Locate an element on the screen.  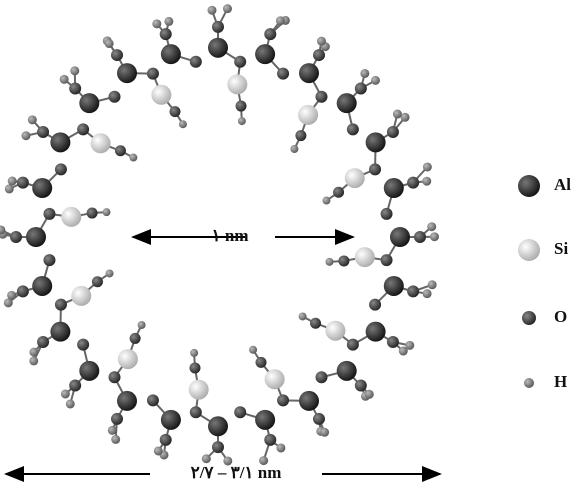
legend-h-atom is located at coordinates (529, 383).